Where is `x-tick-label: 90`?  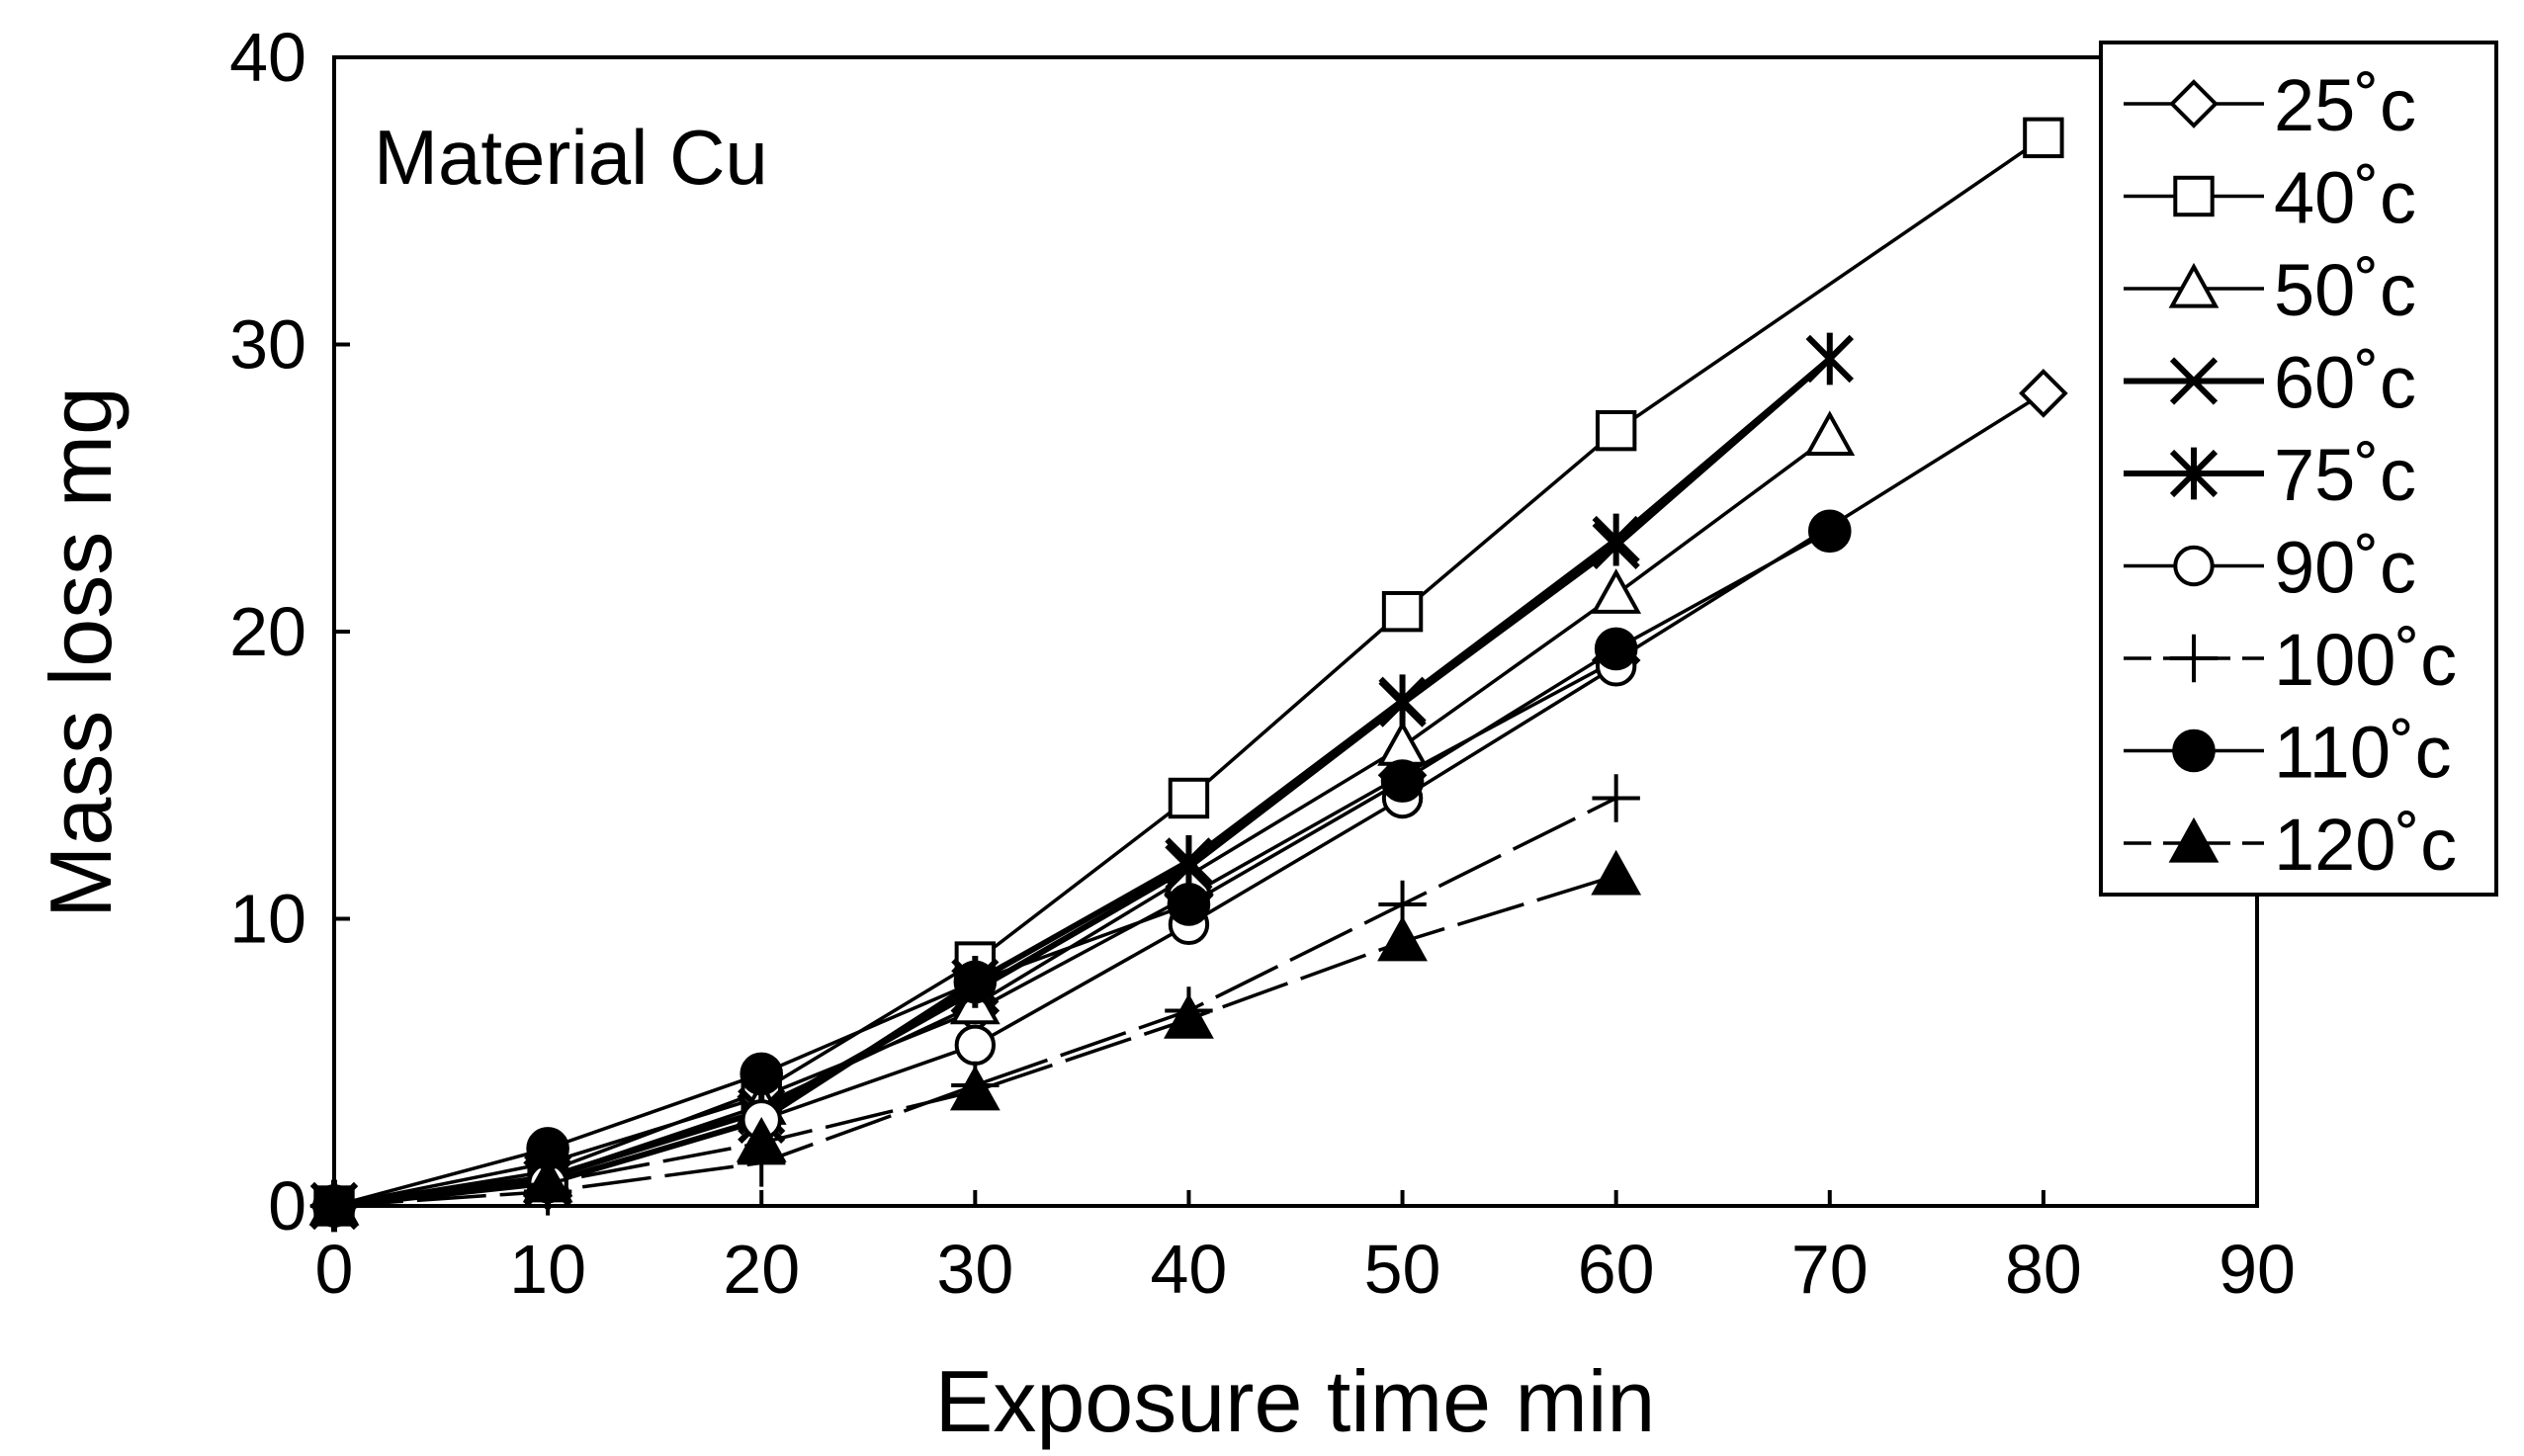
x-tick-label: 90 is located at coordinates (2257, 1269).